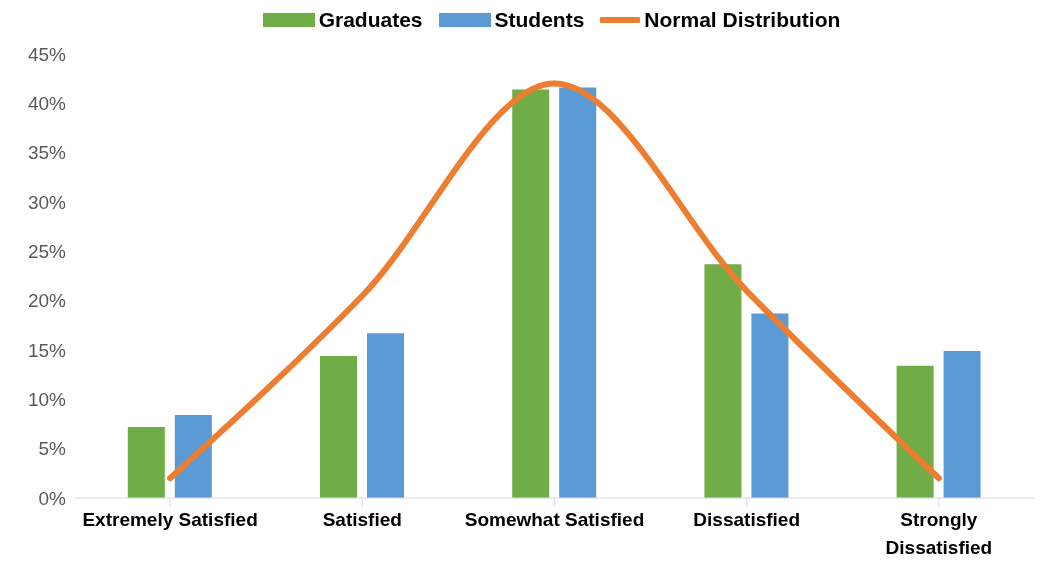 This screenshot has height=581, width=1053. What do you see at coordinates (47, 252) in the screenshot?
I see `y-tick-label: 25%` at bounding box center [47, 252].